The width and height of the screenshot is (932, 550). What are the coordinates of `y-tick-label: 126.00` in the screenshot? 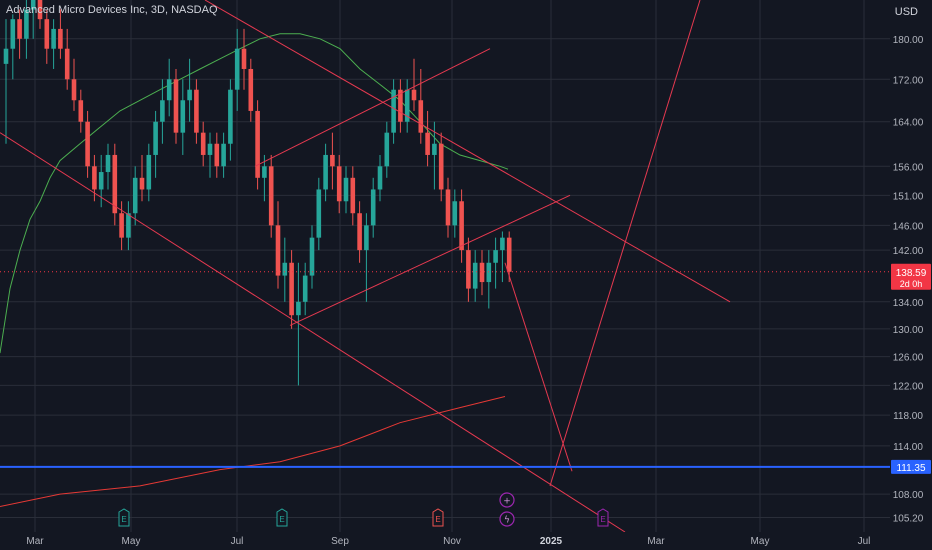 It's located at (908, 358).